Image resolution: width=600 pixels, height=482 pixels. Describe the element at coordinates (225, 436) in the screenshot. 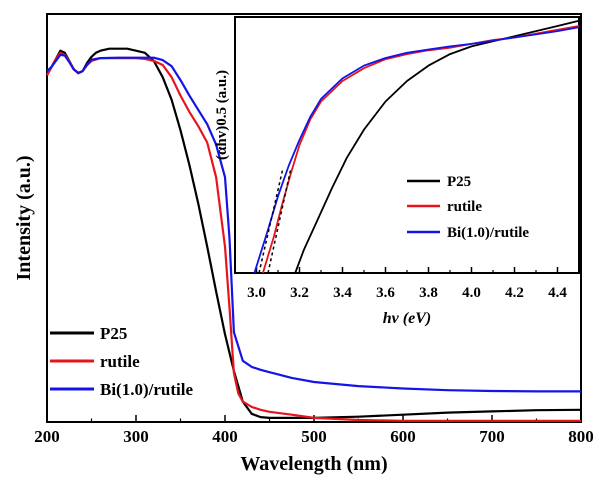

I see `main-x-tick-label: 400` at that location.